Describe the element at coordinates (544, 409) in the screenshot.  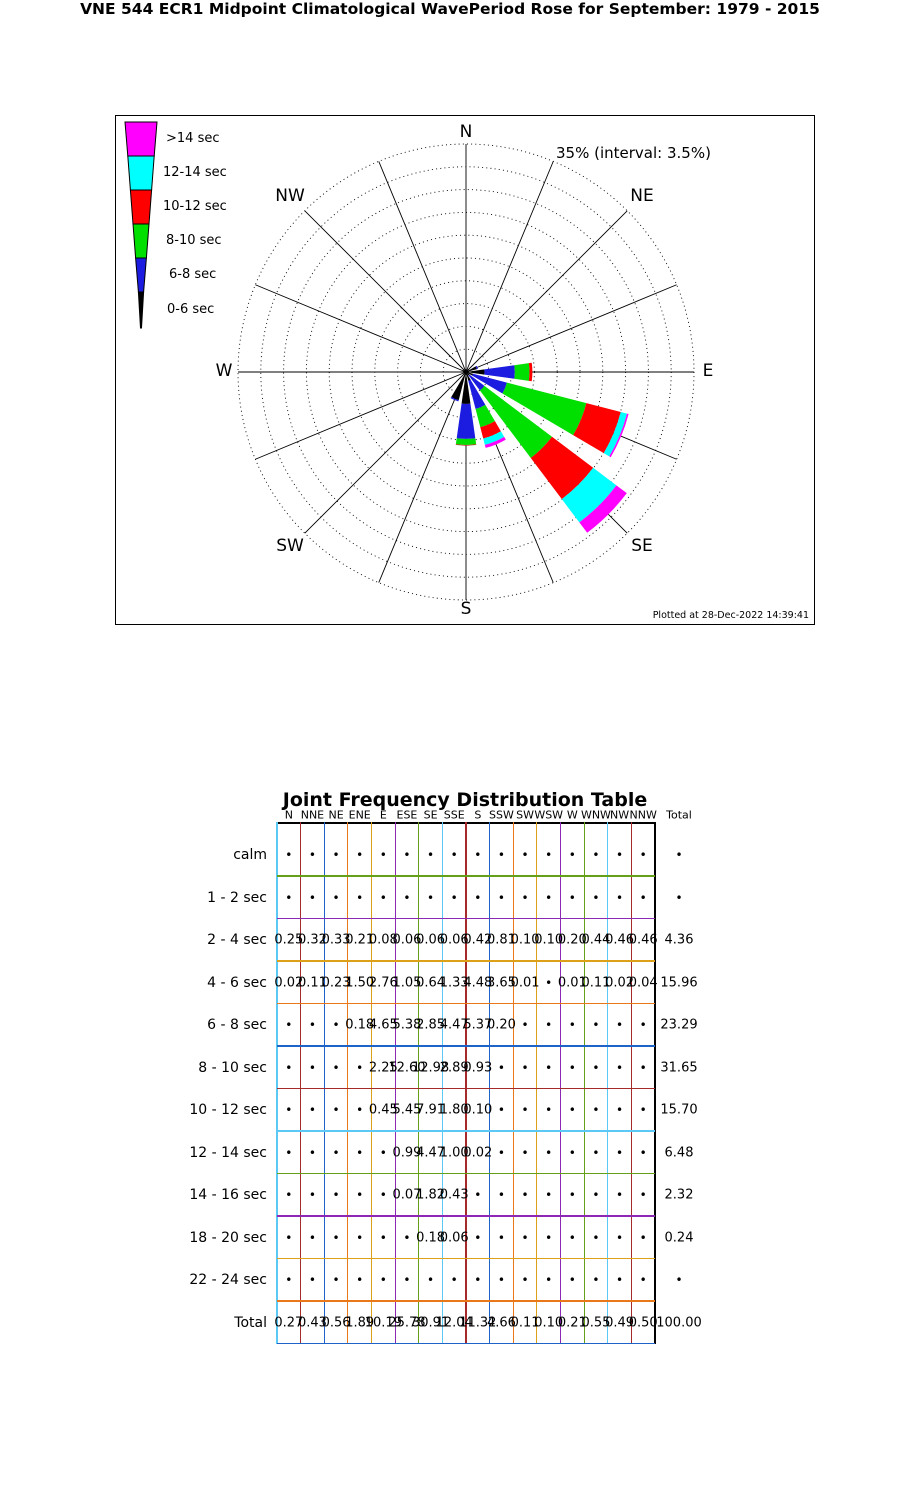
I see `petal-ese-8-10sec` at that location.